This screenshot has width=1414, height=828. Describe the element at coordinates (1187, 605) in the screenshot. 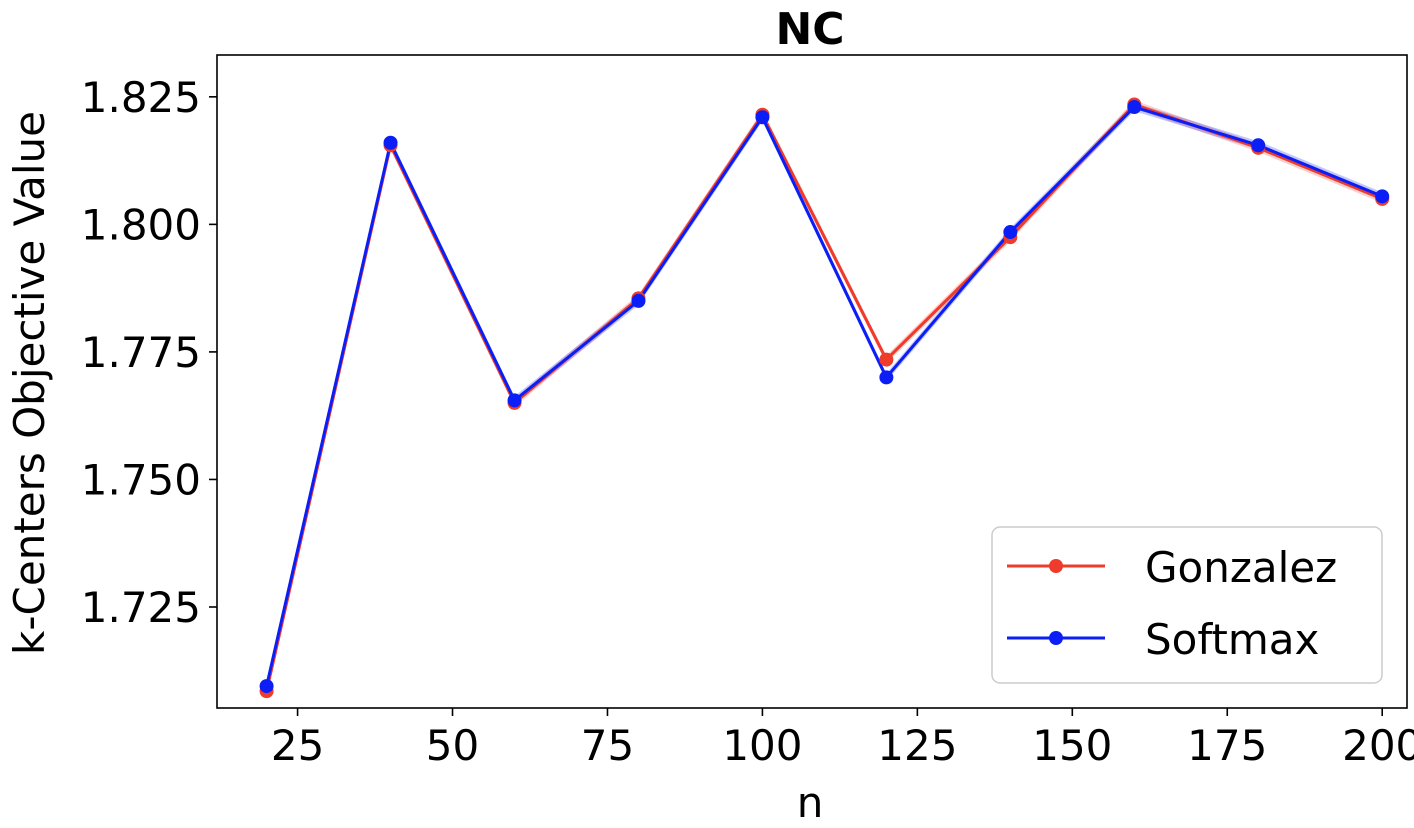

I see `legend: Gonzalez Softmax` at that location.